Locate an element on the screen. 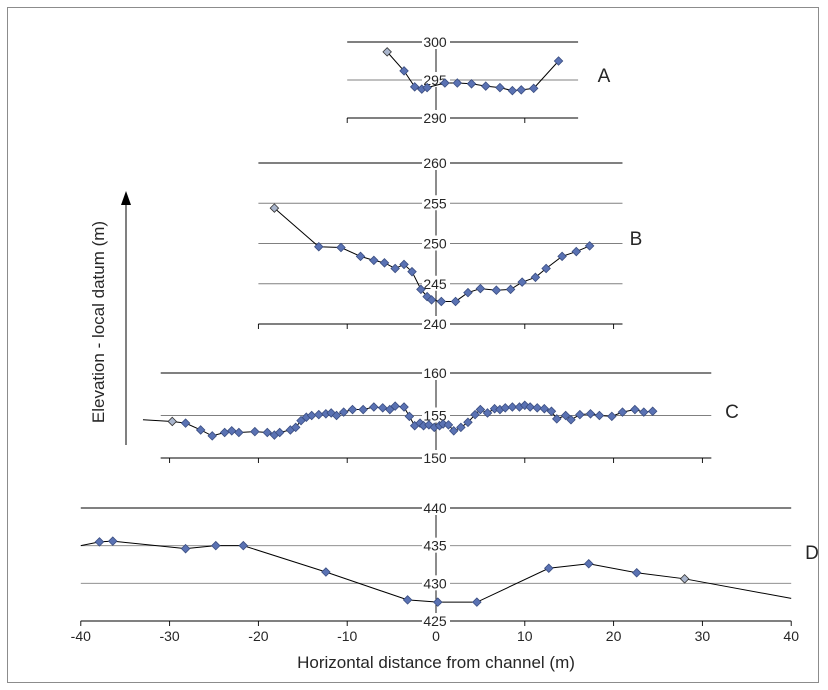 Image resolution: width=828 pixels, height=690 pixels. y-tick-label: 250 is located at coordinates (435, 244).